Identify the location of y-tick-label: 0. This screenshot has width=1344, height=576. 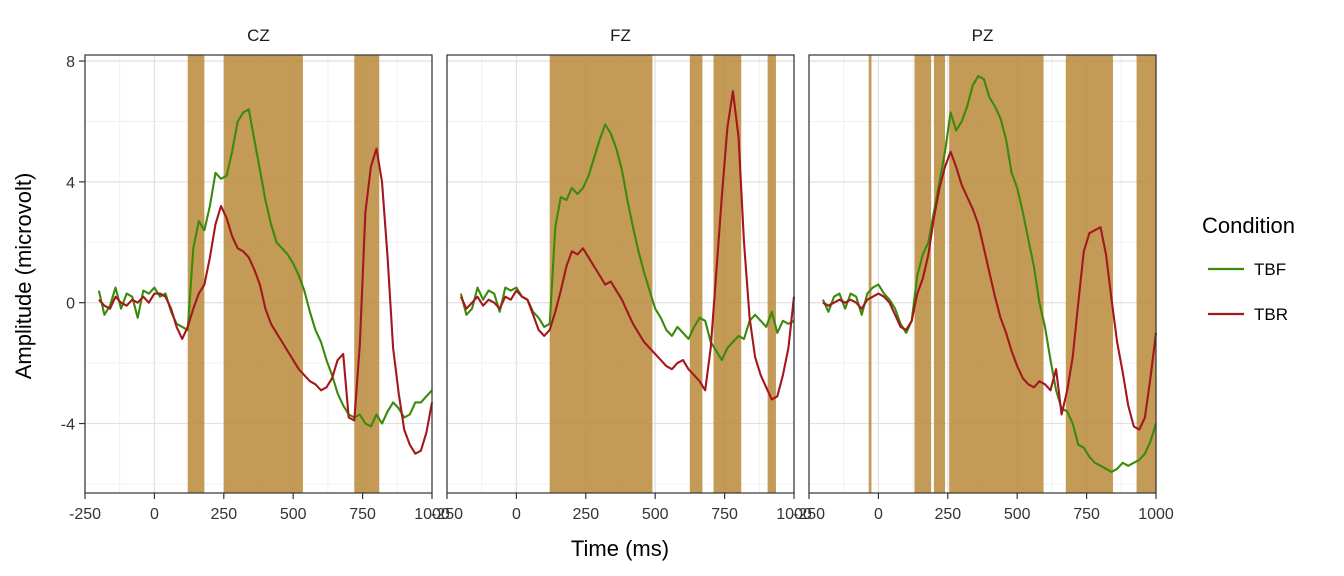
(70, 304).